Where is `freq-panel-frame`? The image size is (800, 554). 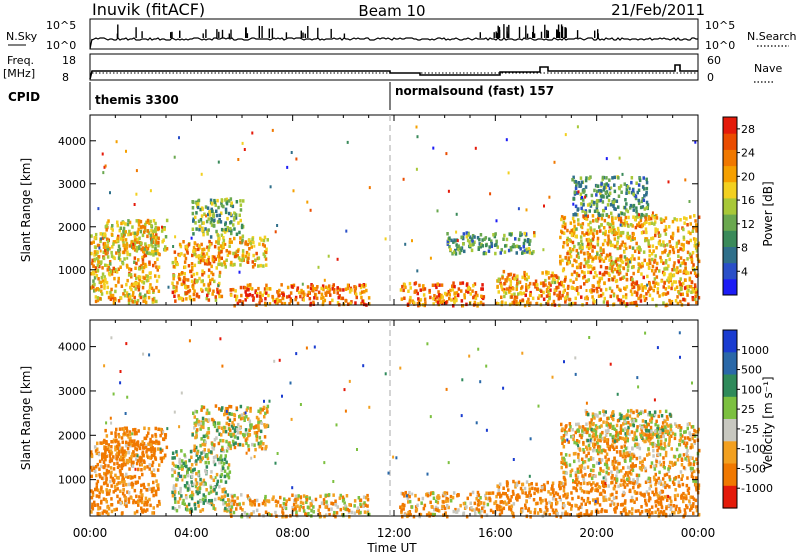 freq-panel-frame is located at coordinates (394, 67).